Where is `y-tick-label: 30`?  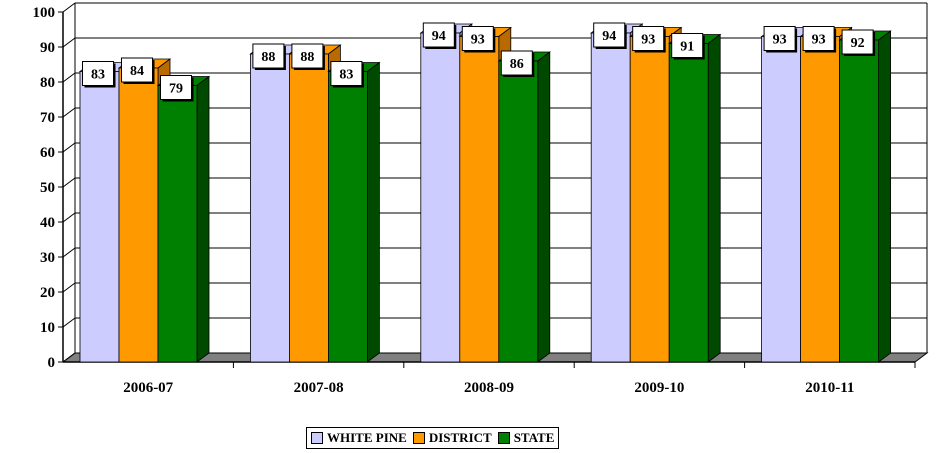
y-tick-label: 30 is located at coordinates (47, 258).